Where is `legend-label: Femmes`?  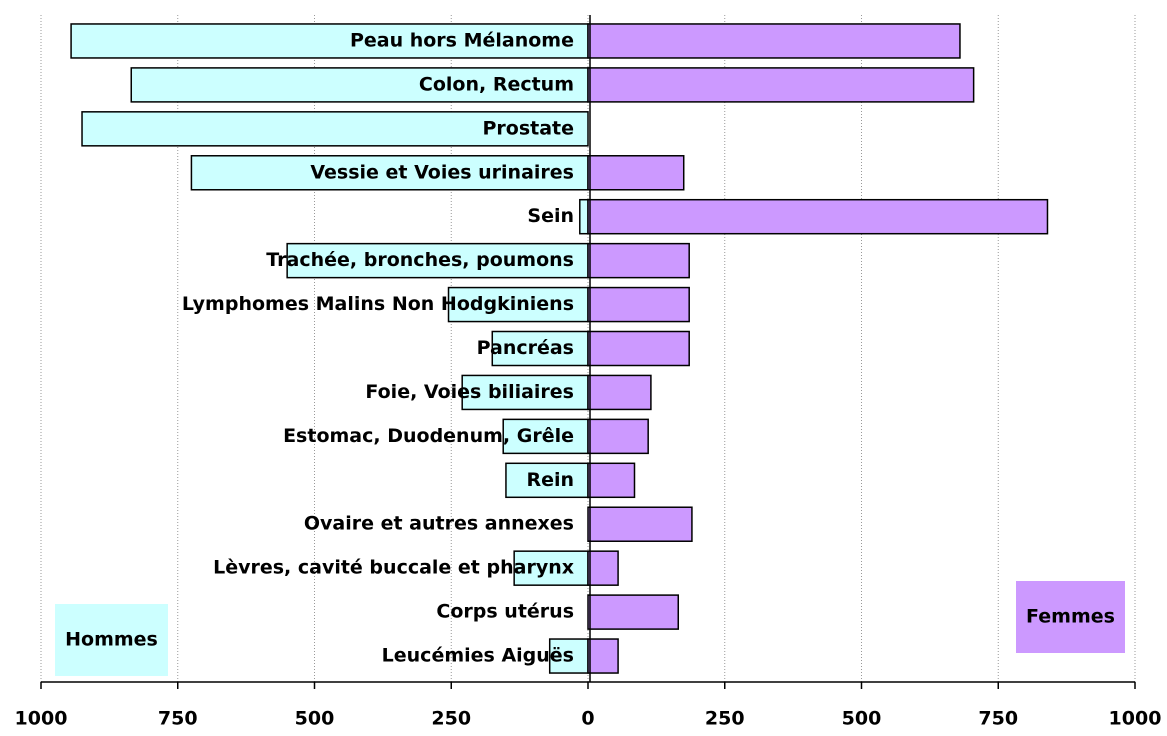
legend-label: Femmes is located at coordinates (1070, 617).